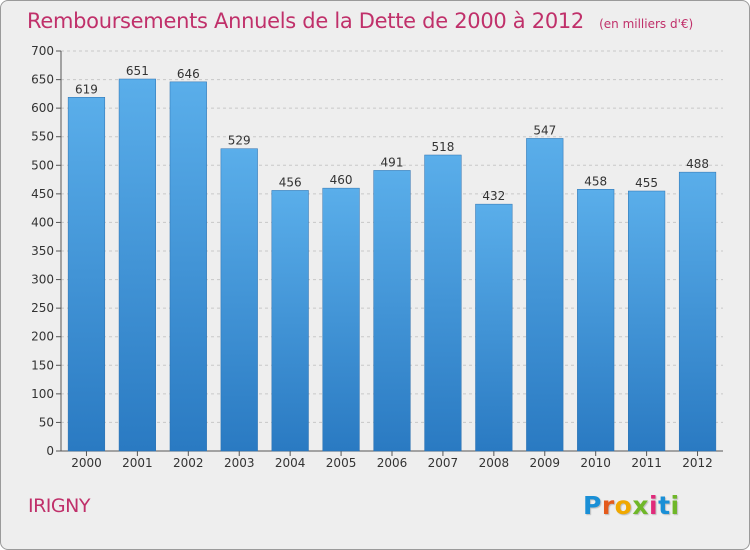  I want to click on chart-subtitle: (en milliers d'€), so click(646, 24).